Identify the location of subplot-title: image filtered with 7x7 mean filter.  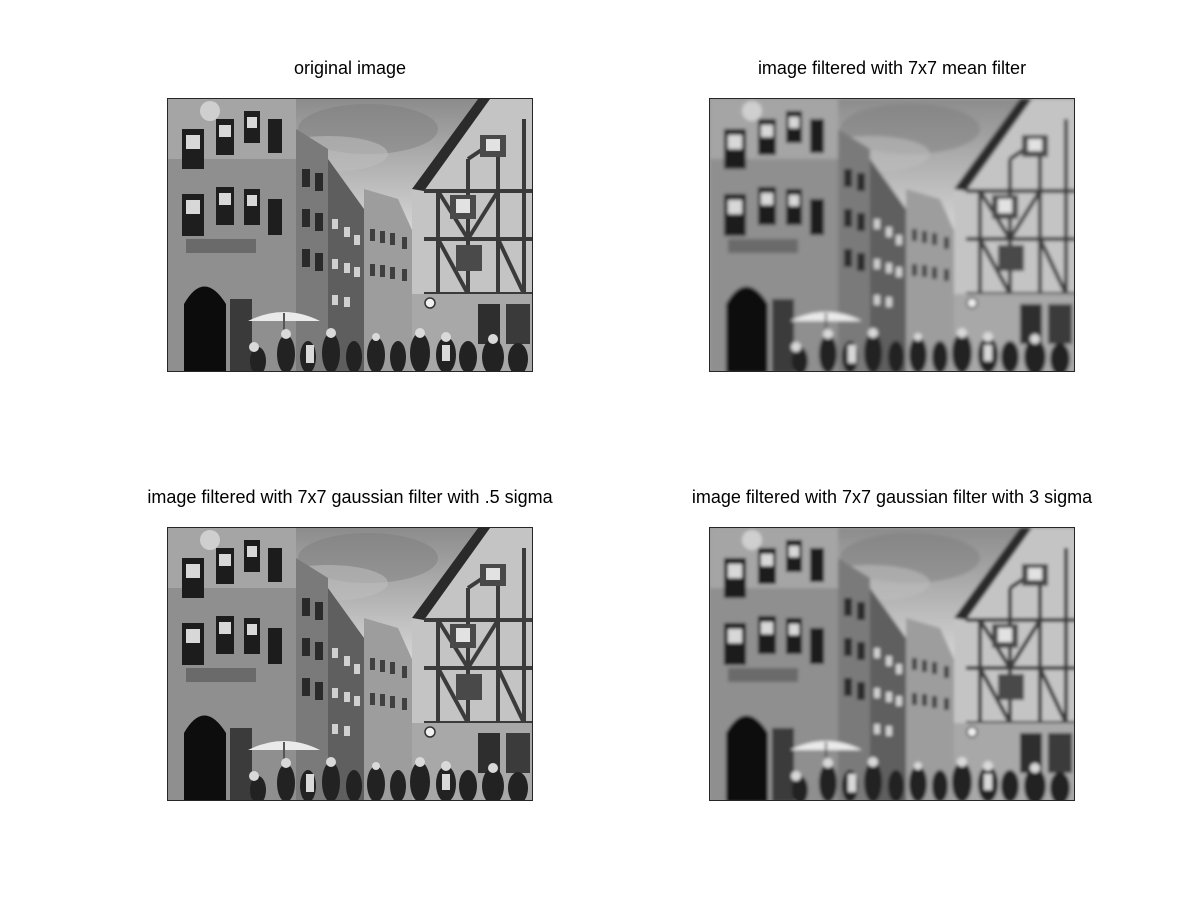
(892, 68).